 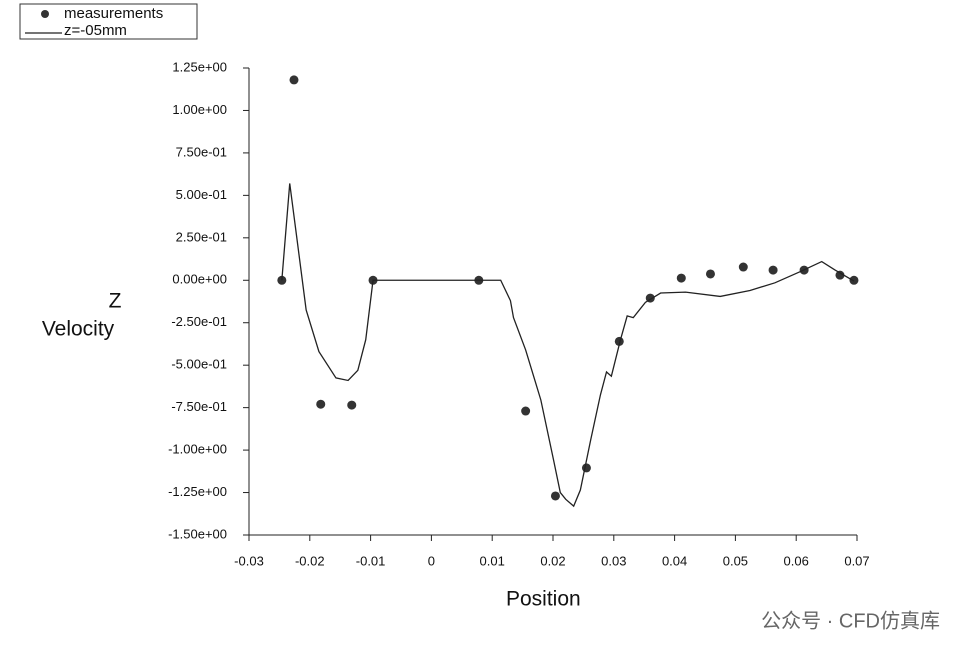 I want to click on y-tick-label: -1.00e+00, so click(x=197, y=449).